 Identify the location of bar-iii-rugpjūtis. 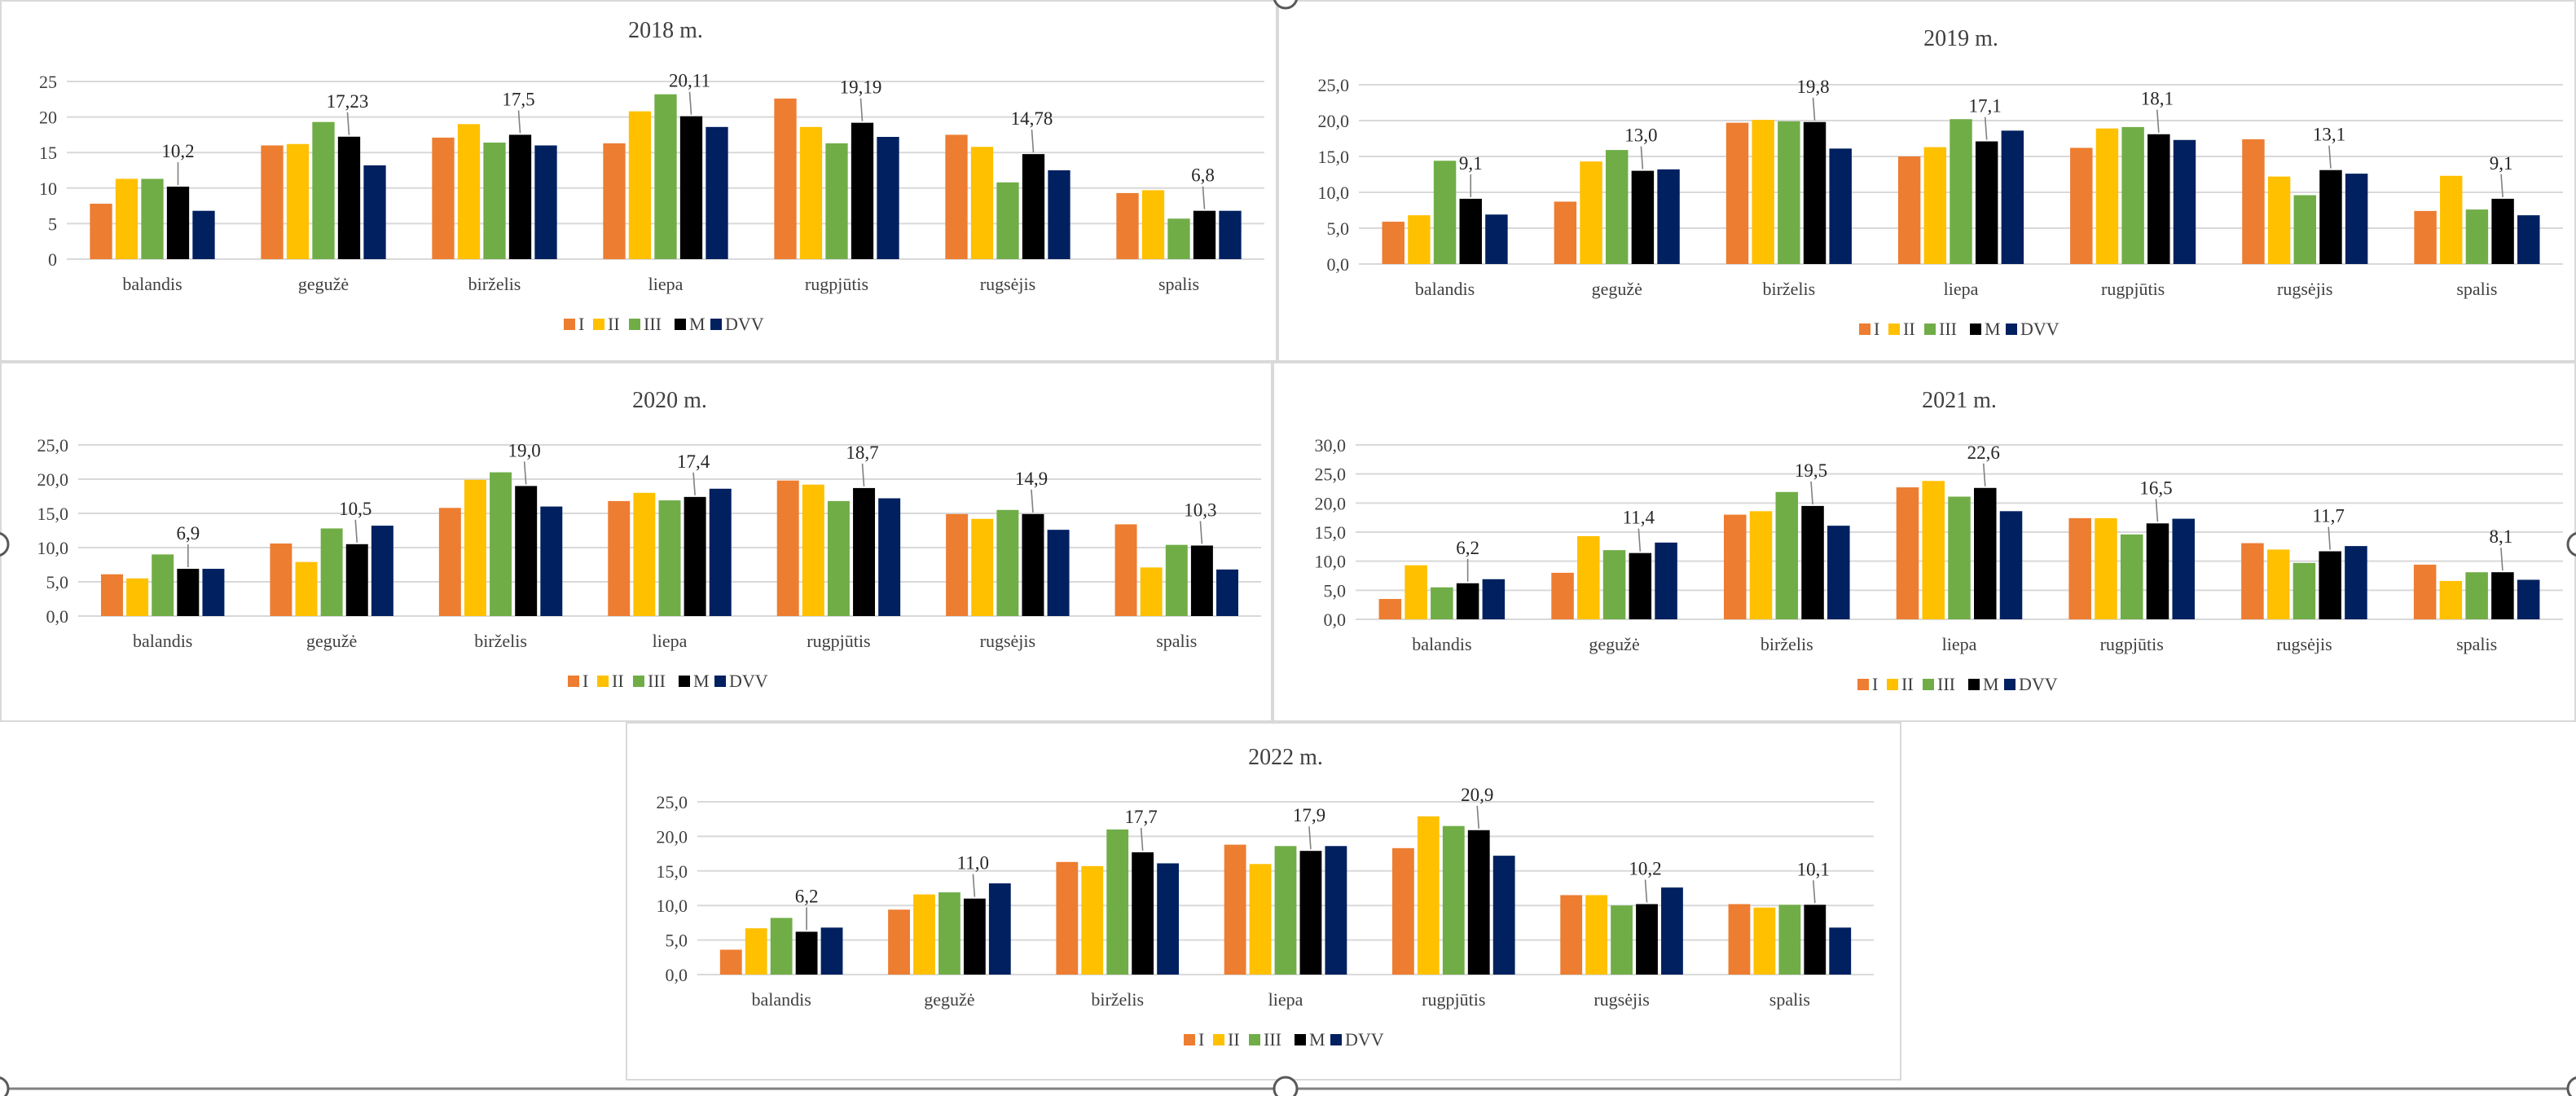
(1453, 900).